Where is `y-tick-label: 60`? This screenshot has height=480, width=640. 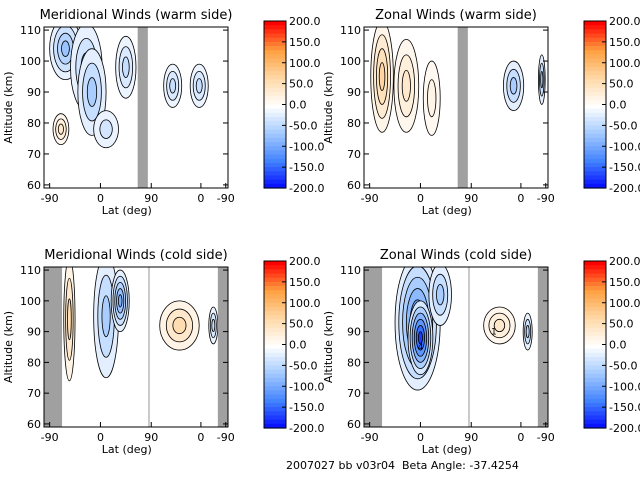
y-tick-label: 60 is located at coordinates (354, 185).